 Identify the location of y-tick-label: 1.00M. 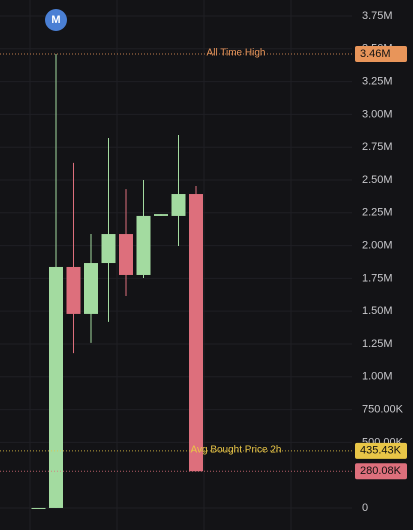
(377, 377).